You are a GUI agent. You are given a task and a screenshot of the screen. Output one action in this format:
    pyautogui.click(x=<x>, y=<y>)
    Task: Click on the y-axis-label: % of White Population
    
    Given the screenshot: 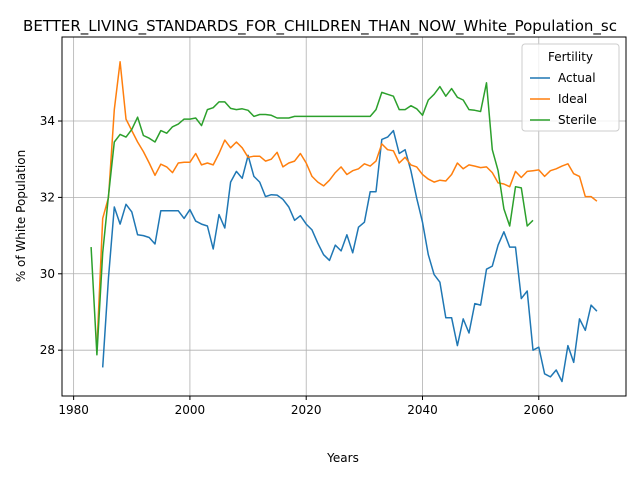 What is the action you would take?
    pyautogui.click(x=21, y=216)
    